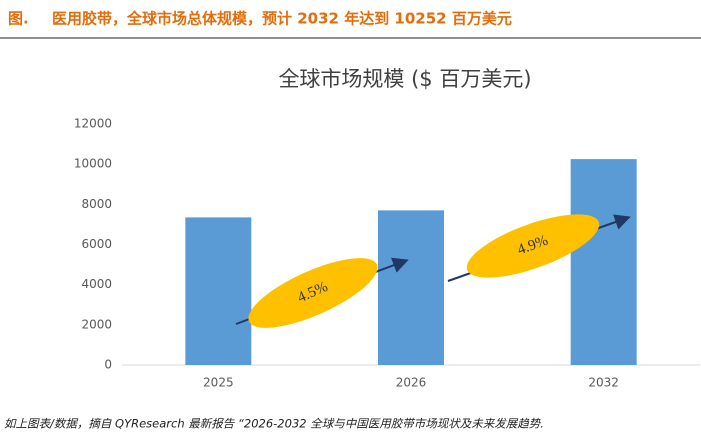  What do you see at coordinates (411, 383) in the screenshot?
I see `x-tick-label: 2026` at bounding box center [411, 383].